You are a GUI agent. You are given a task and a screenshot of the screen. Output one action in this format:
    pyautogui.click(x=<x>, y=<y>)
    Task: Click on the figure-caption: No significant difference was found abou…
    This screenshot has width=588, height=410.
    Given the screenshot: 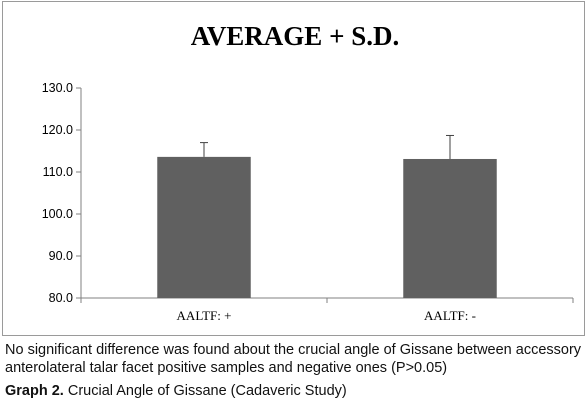 What is the action you would take?
    pyautogui.click(x=295, y=370)
    